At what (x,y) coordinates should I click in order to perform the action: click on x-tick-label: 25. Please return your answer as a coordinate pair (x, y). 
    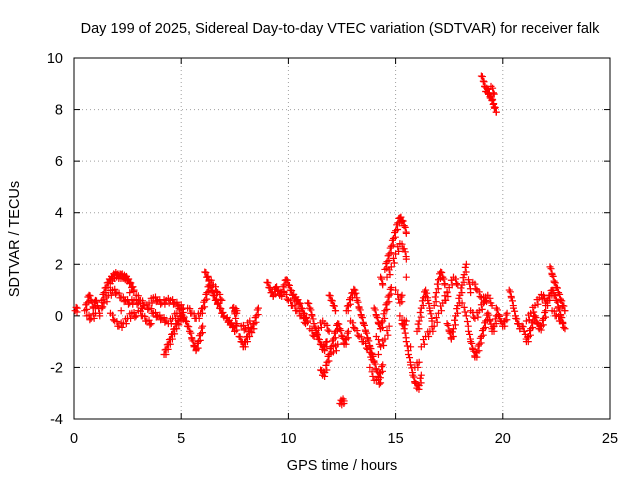
    Looking at the image, I should click on (610, 439).